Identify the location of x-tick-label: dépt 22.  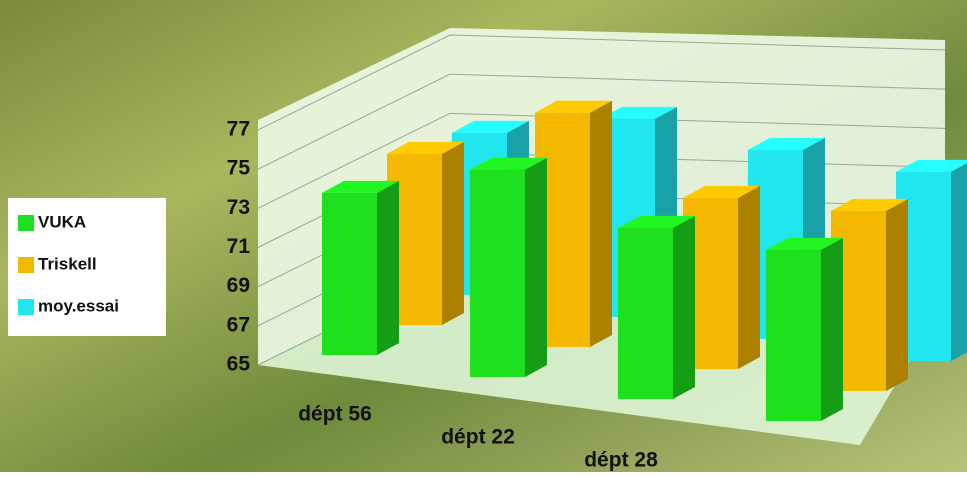
(478, 437).